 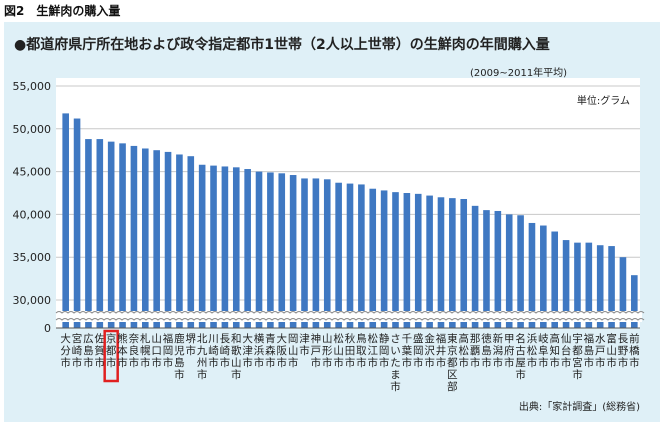 I want to click on category-label: 高松市, so click(x=463, y=350).